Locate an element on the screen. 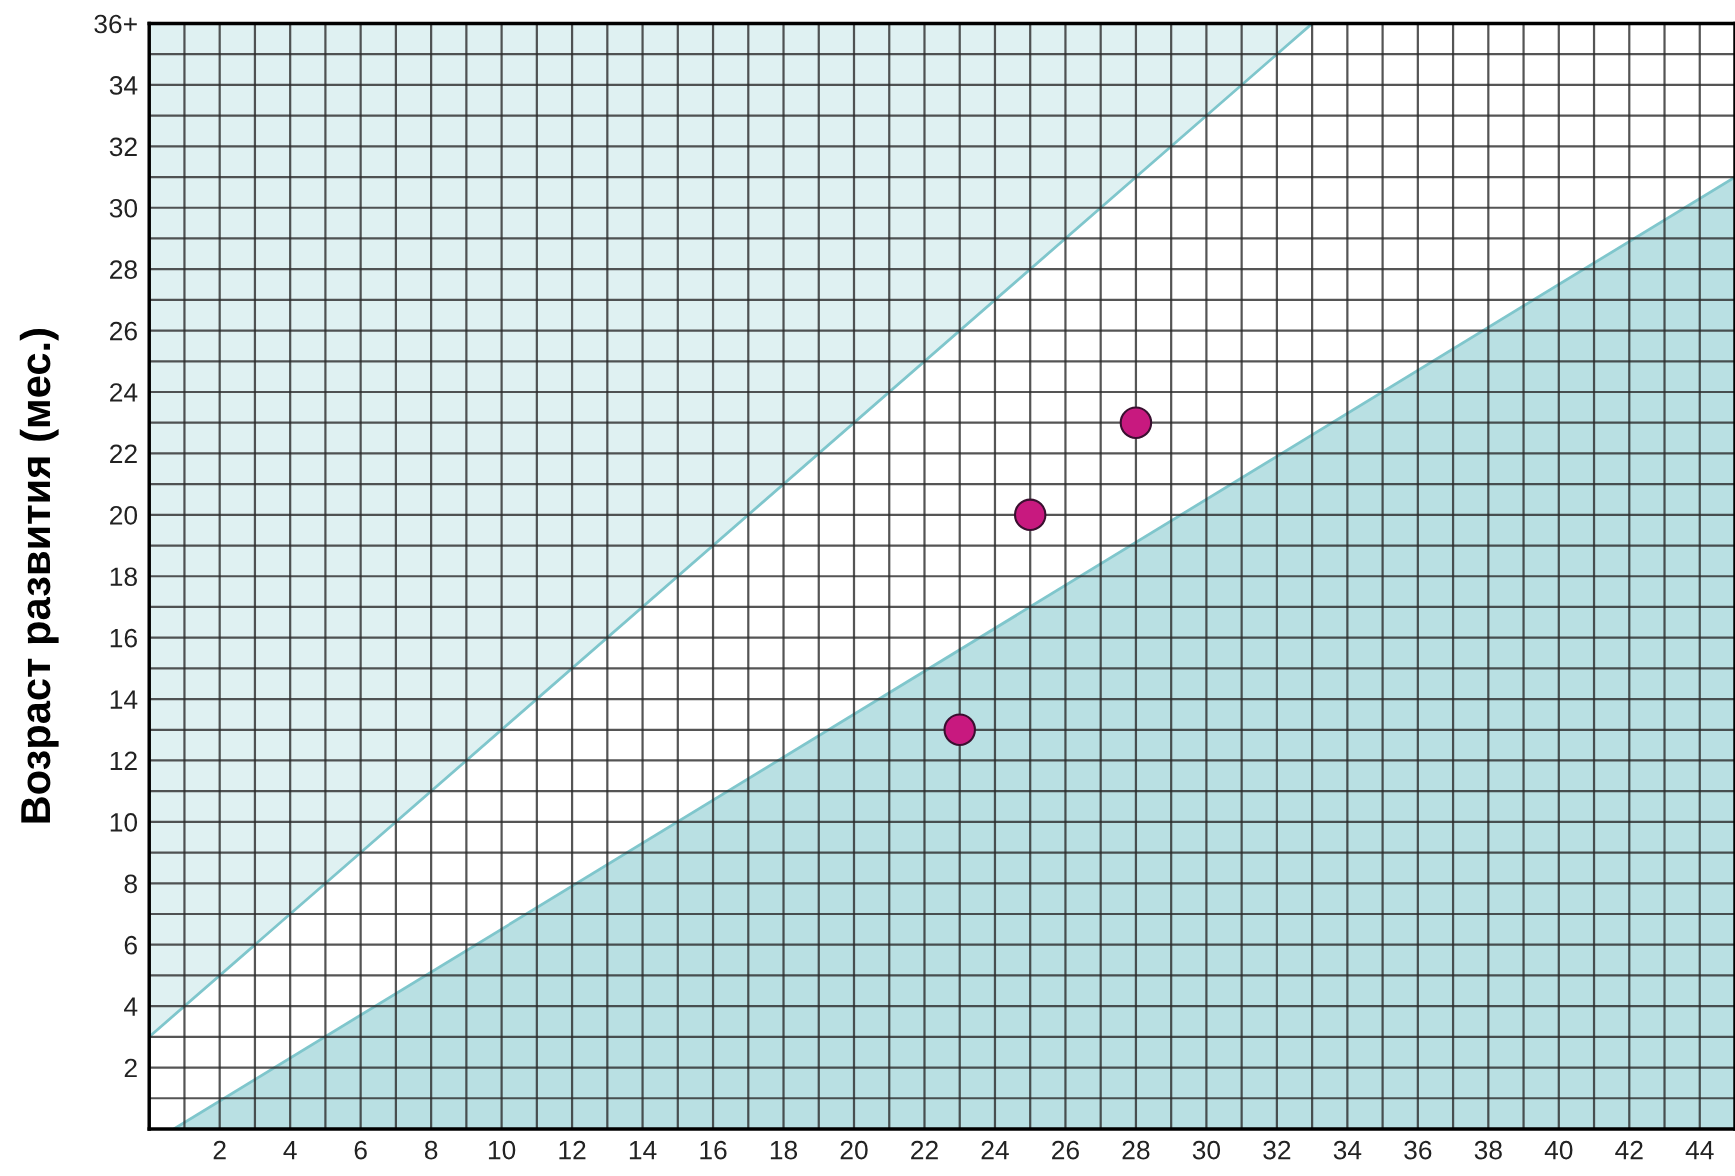  x-tick-label: 22 is located at coordinates (924, 1150).